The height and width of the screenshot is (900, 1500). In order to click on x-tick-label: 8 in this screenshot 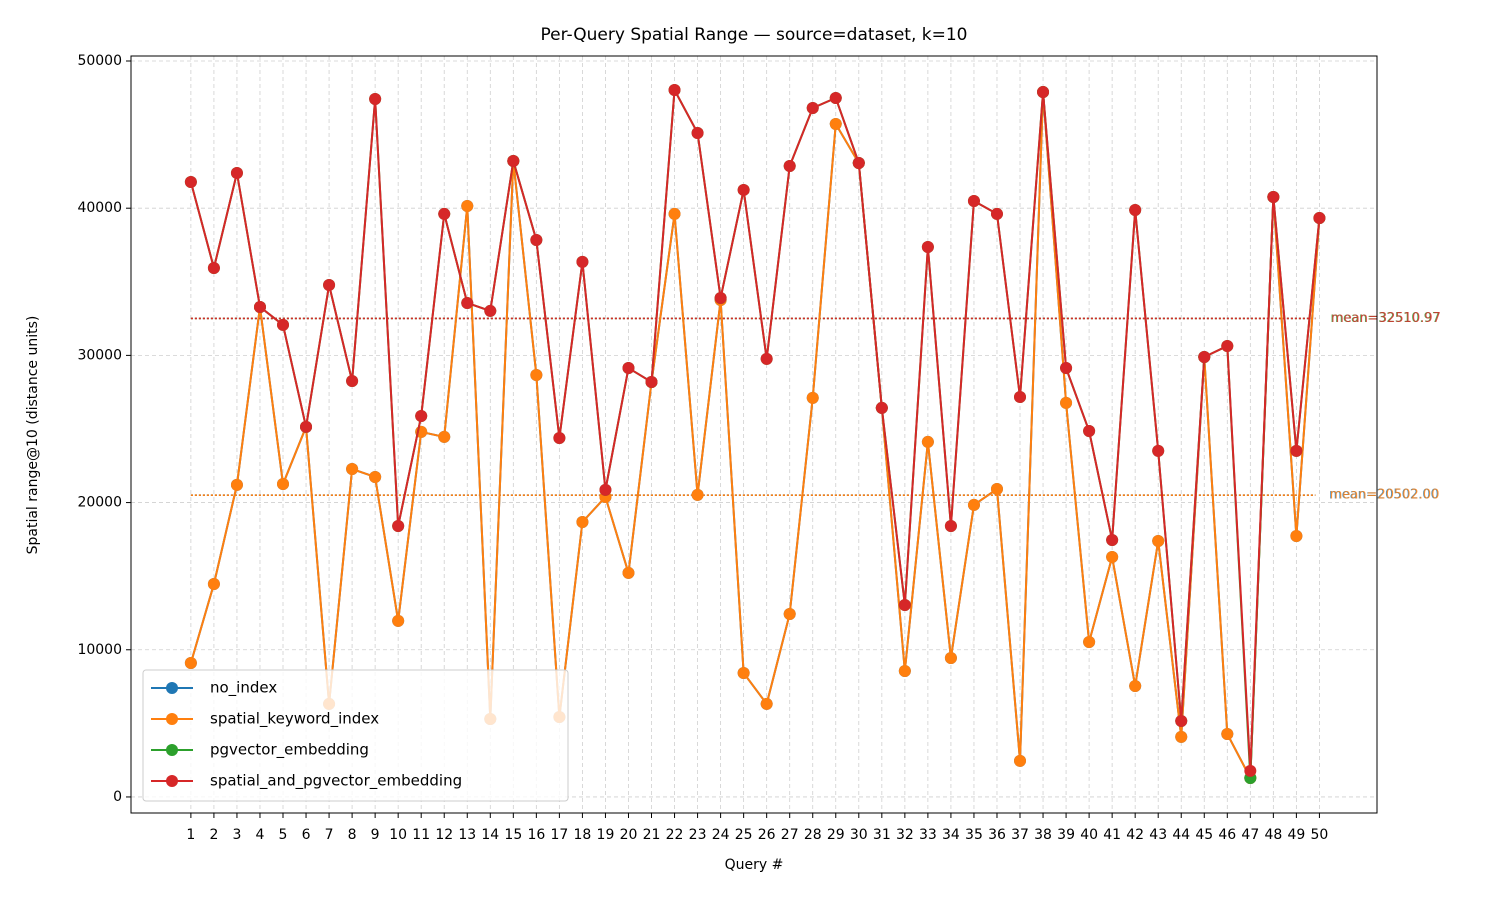, I will do `click(352, 835)`.